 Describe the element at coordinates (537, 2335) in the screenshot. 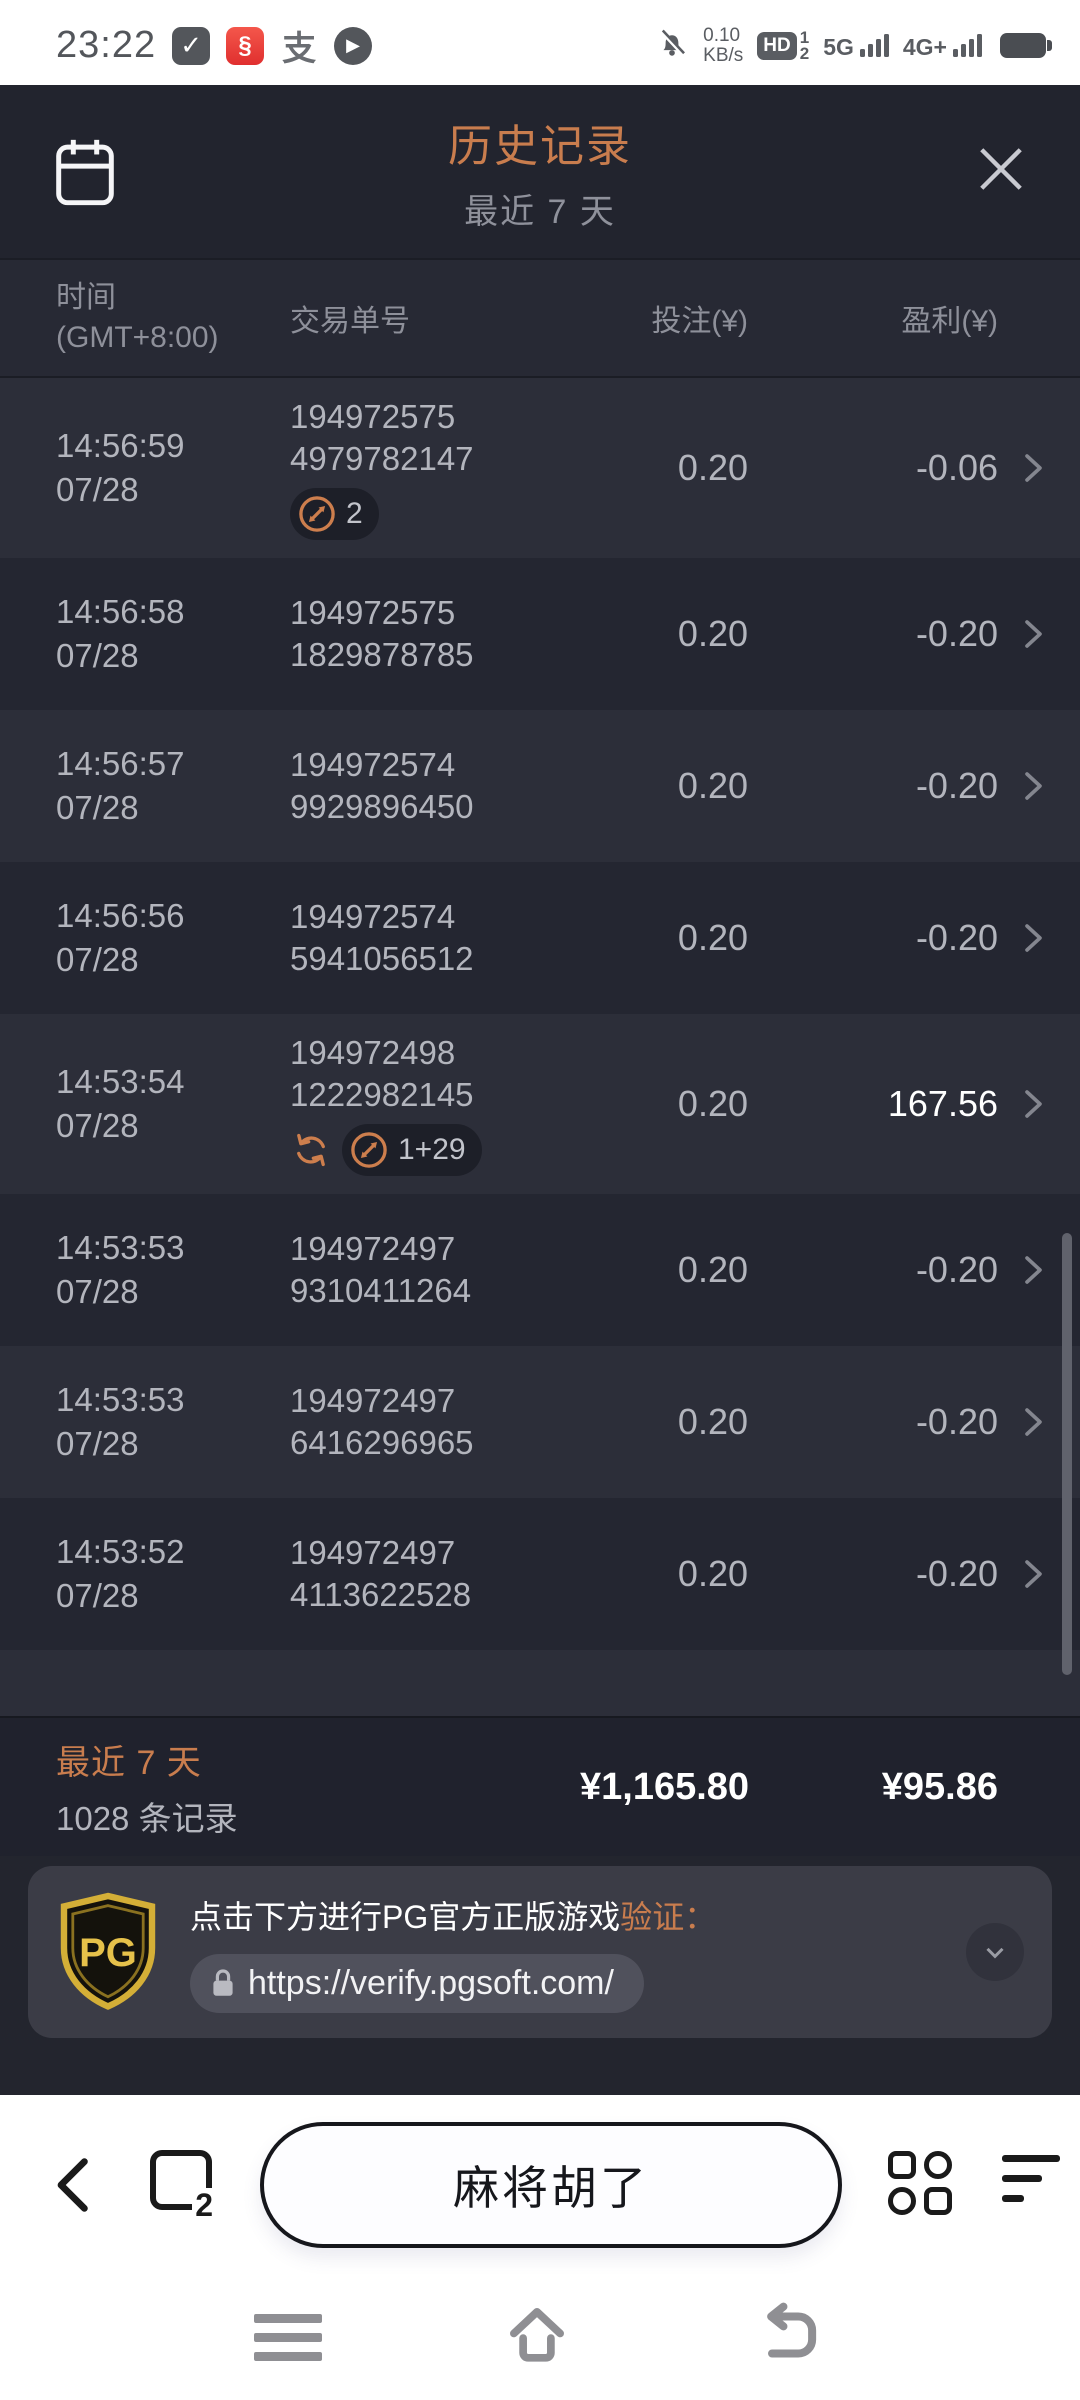

I see `home-icon` at that location.